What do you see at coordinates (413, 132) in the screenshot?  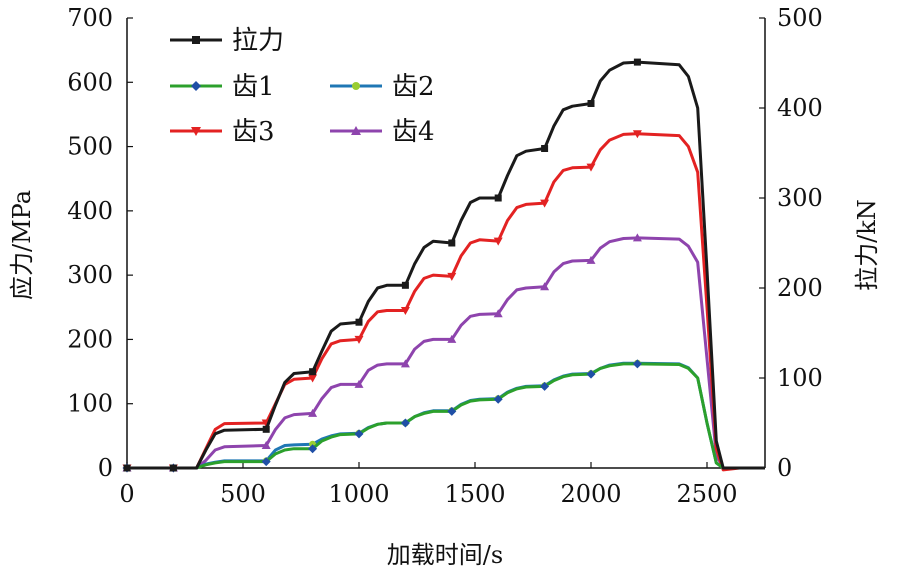 I see `legend-label: 齿4` at bounding box center [413, 132].